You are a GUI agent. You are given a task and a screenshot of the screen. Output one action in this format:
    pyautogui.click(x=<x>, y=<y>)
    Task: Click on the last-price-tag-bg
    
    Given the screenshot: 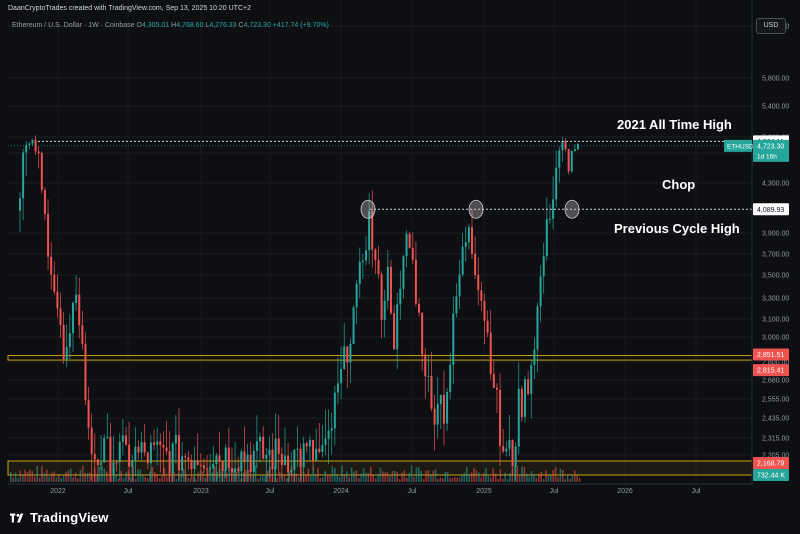 What is the action you would take?
    pyautogui.click(x=771, y=150)
    